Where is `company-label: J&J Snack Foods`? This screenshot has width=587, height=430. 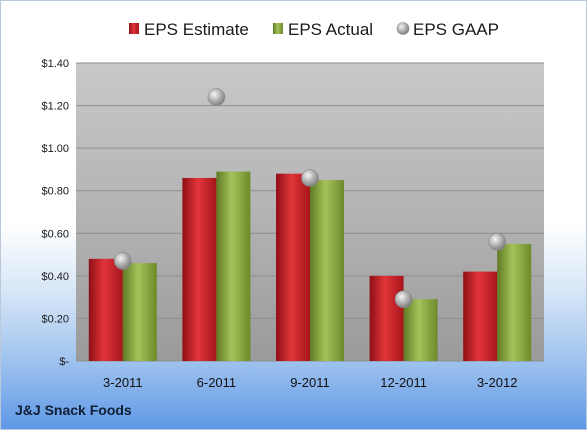 company-label: J&J Snack Foods is located at coordinates (73, 410).